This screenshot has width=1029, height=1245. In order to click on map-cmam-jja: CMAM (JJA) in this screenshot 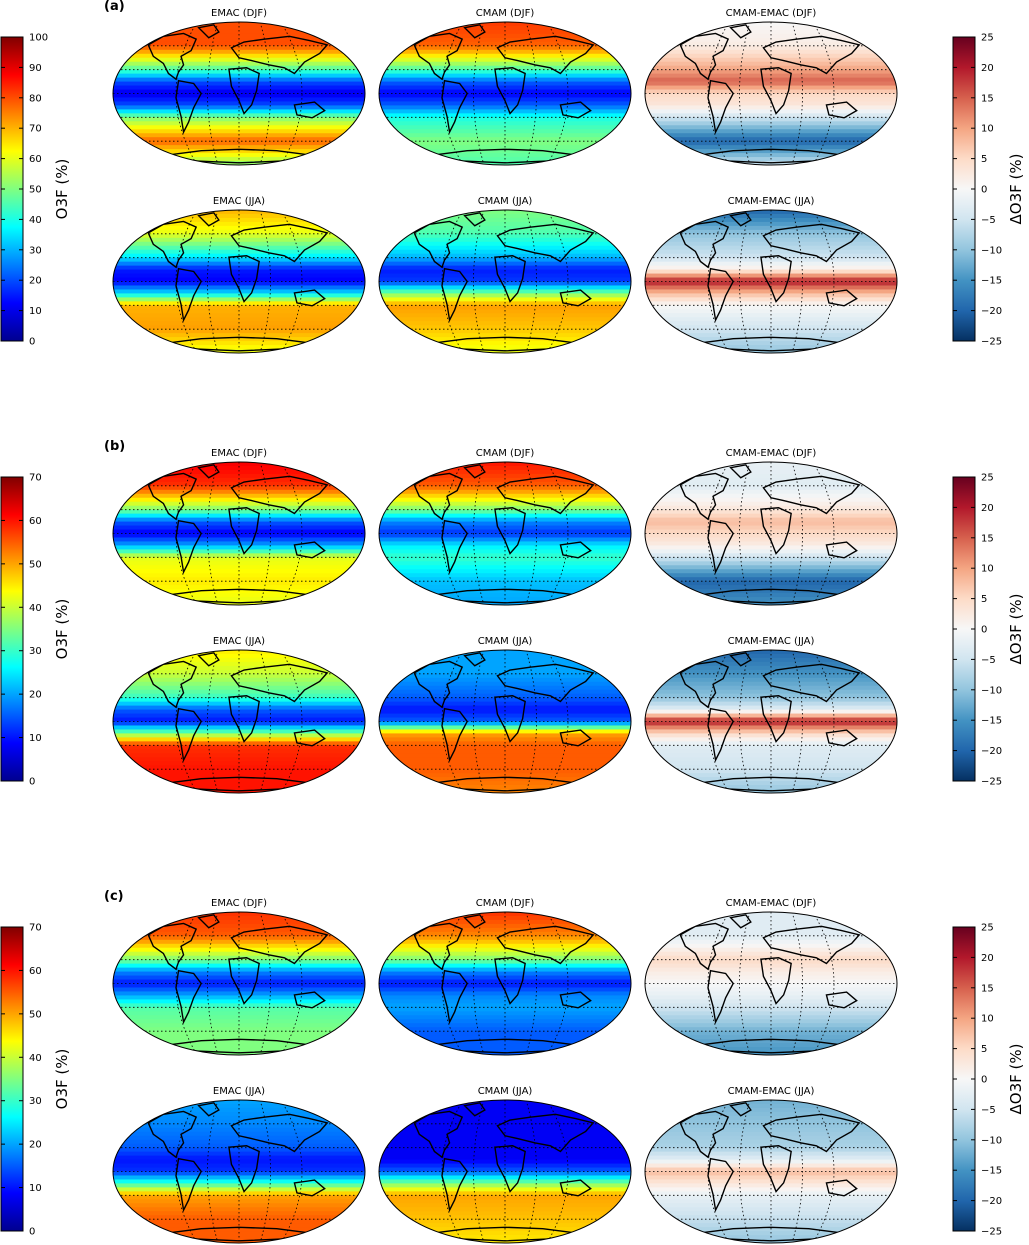, I will do `click(505, 1165)`.